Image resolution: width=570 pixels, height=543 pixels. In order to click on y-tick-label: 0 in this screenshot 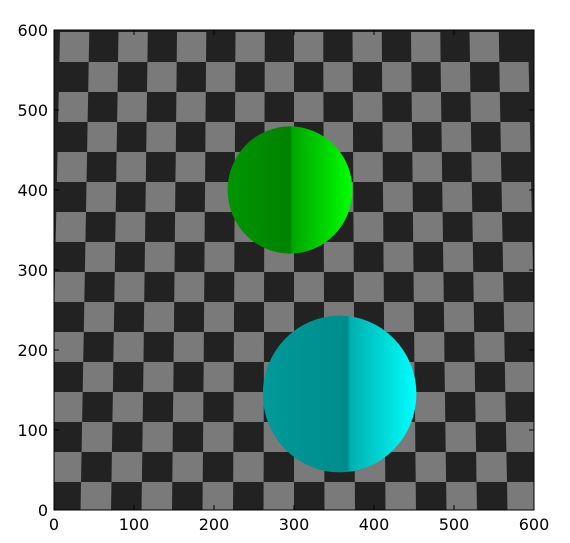, I will do `click(43, 510)`.